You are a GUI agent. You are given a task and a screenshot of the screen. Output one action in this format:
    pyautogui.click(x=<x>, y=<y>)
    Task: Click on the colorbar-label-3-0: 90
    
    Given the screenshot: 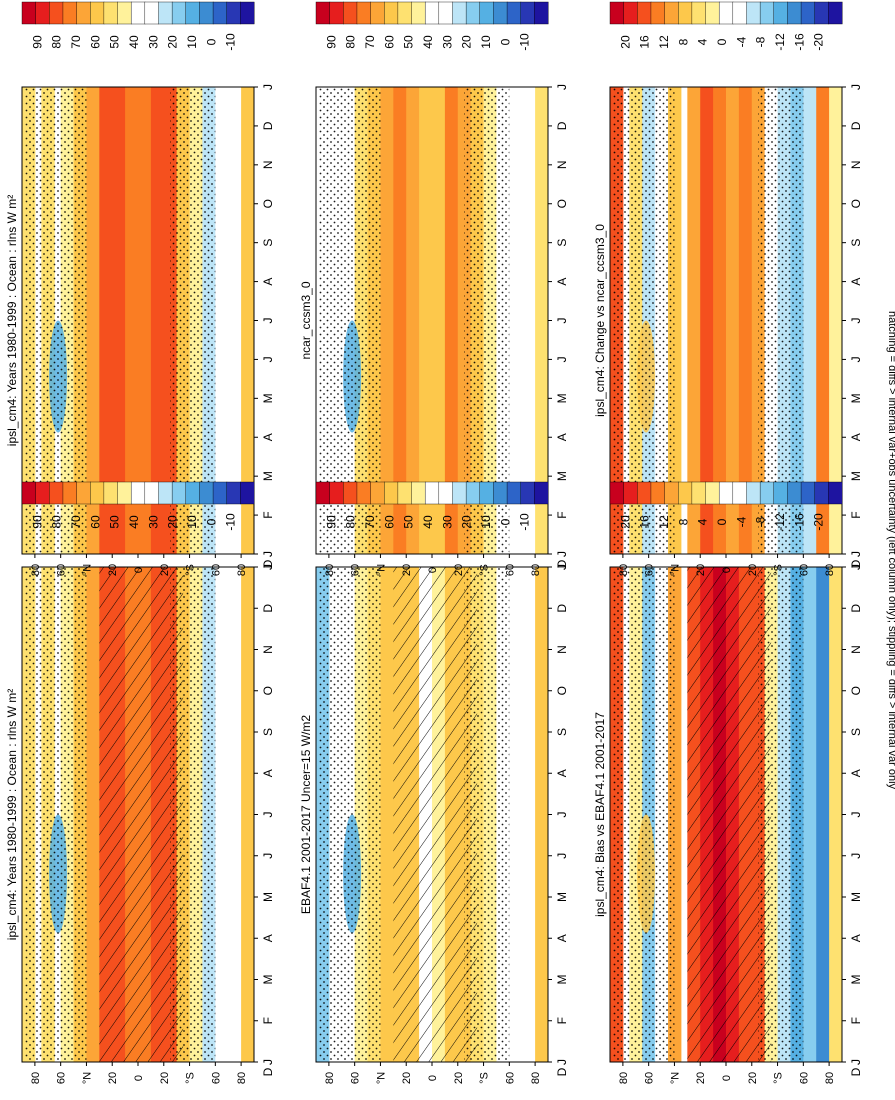 What is the action you would take?
    pyautogui.click(x=331, y=522)
    